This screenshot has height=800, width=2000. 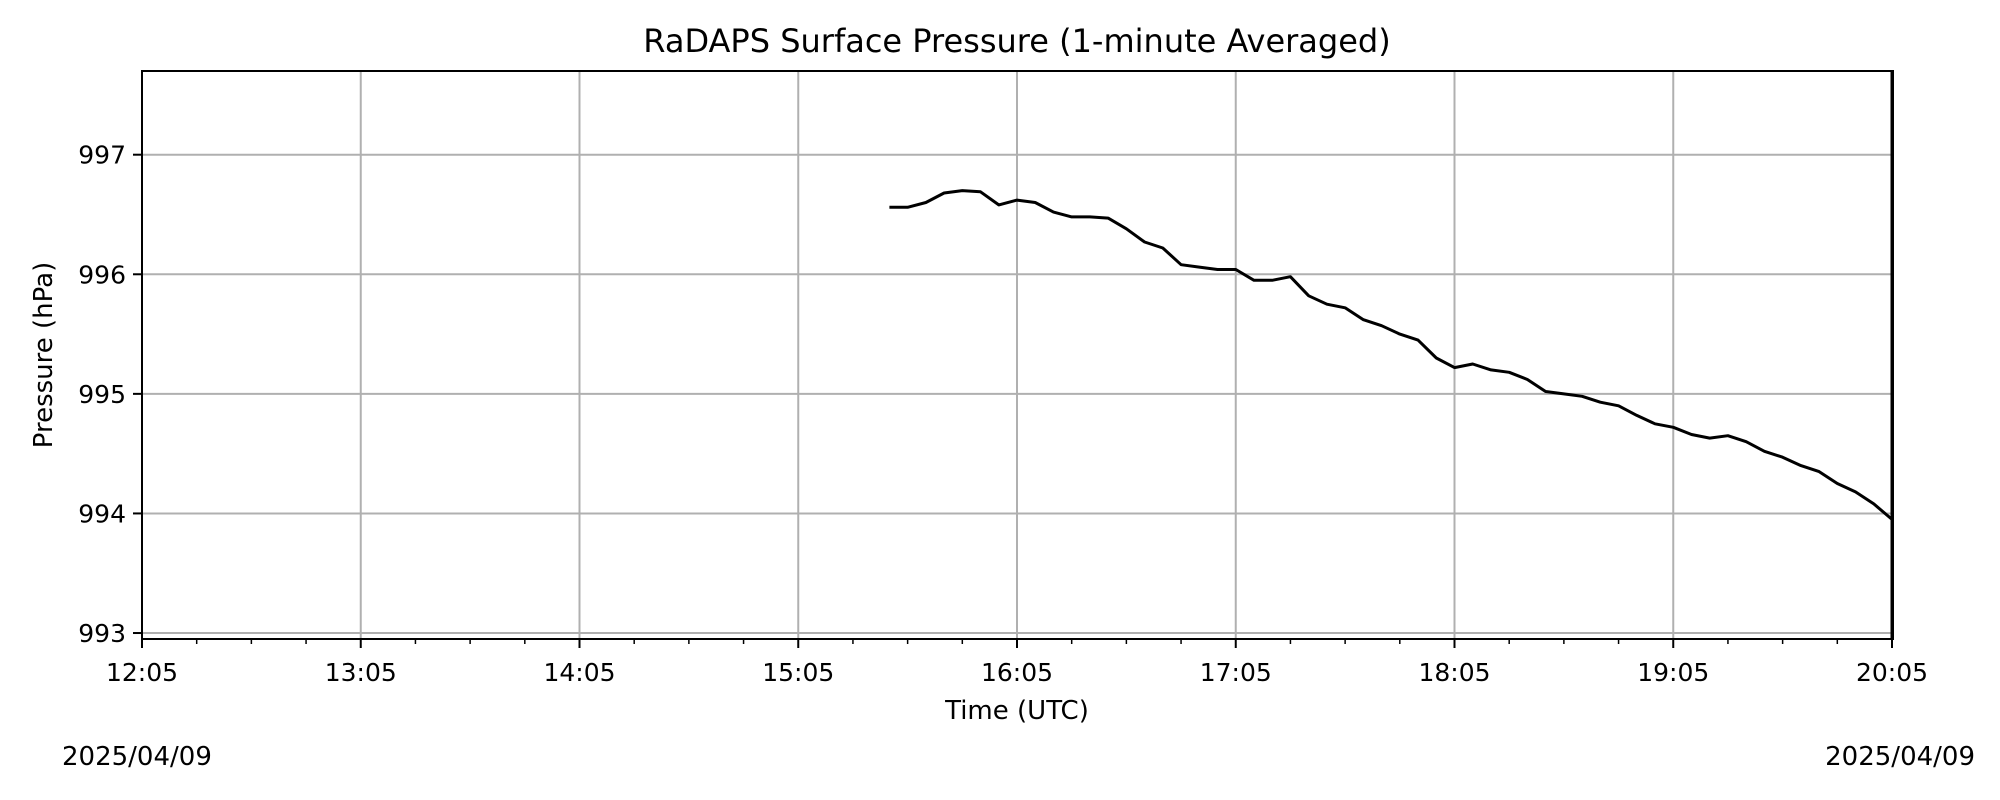 What do you see at coordinates (1892, 672) in the screenshot?
I see `x-tick-label: 20:05` at bounding box center [1892, 672].